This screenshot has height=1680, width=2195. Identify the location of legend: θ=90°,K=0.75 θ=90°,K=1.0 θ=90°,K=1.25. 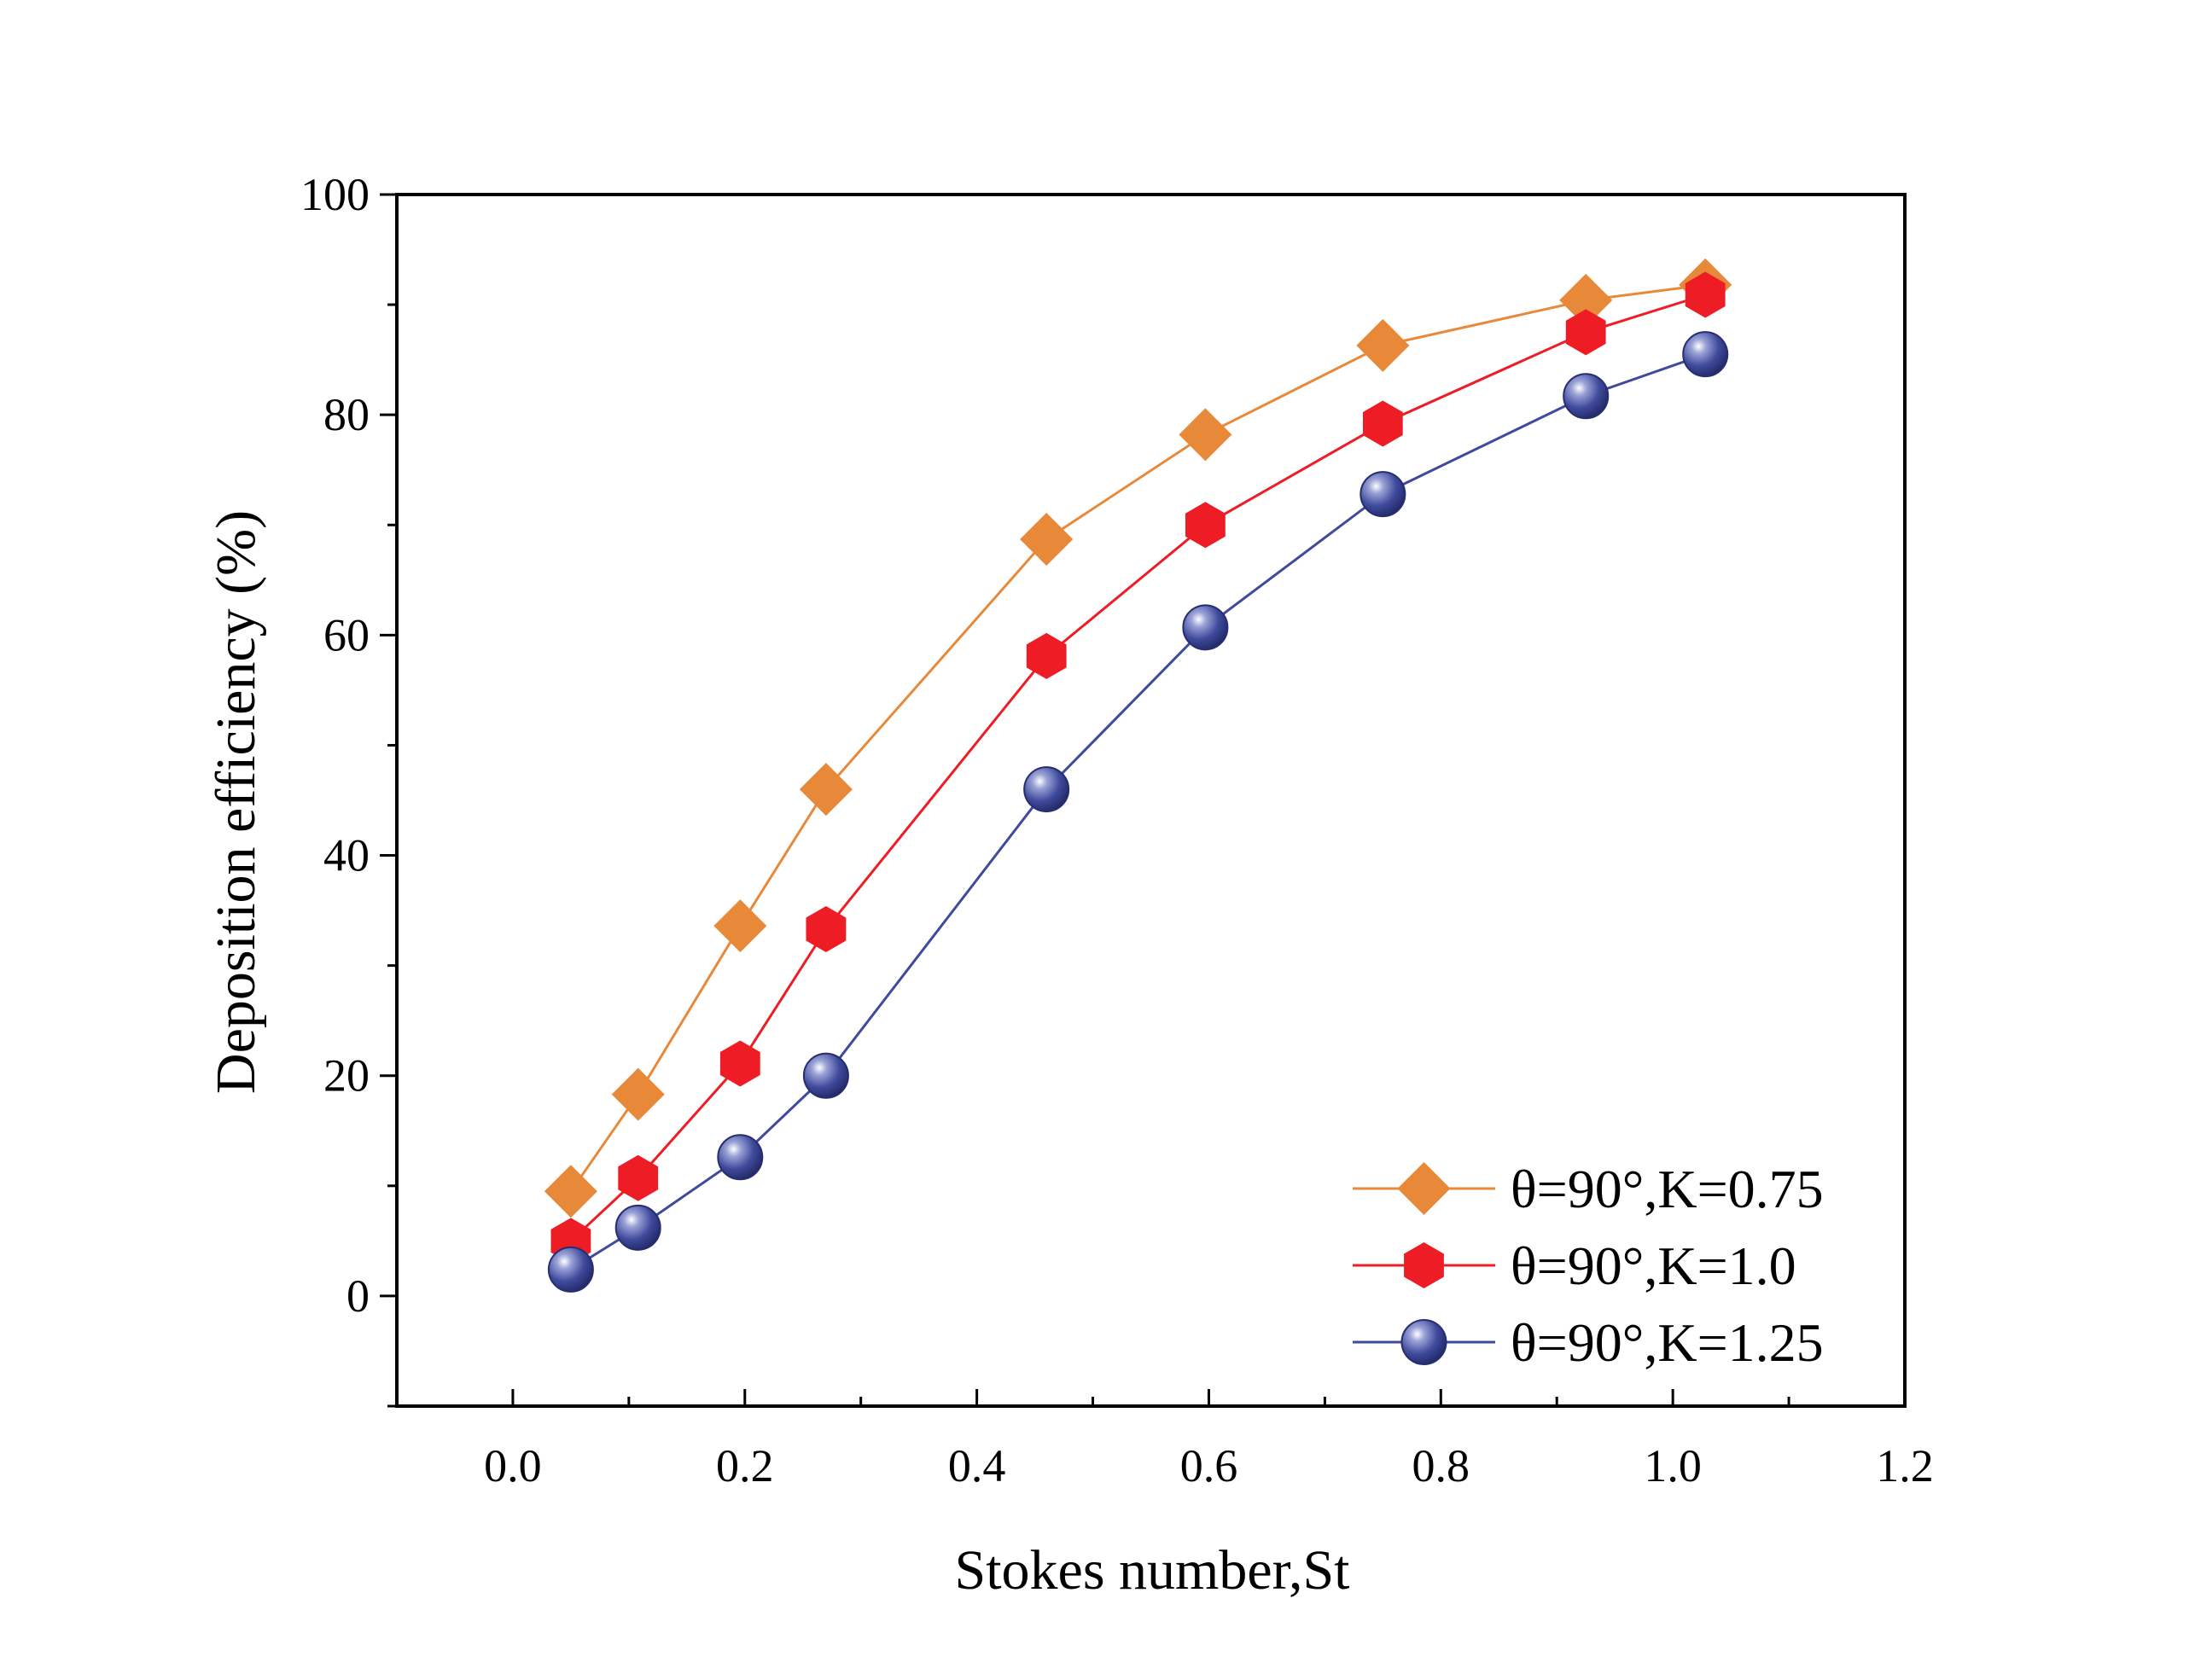
(1589, 1266).